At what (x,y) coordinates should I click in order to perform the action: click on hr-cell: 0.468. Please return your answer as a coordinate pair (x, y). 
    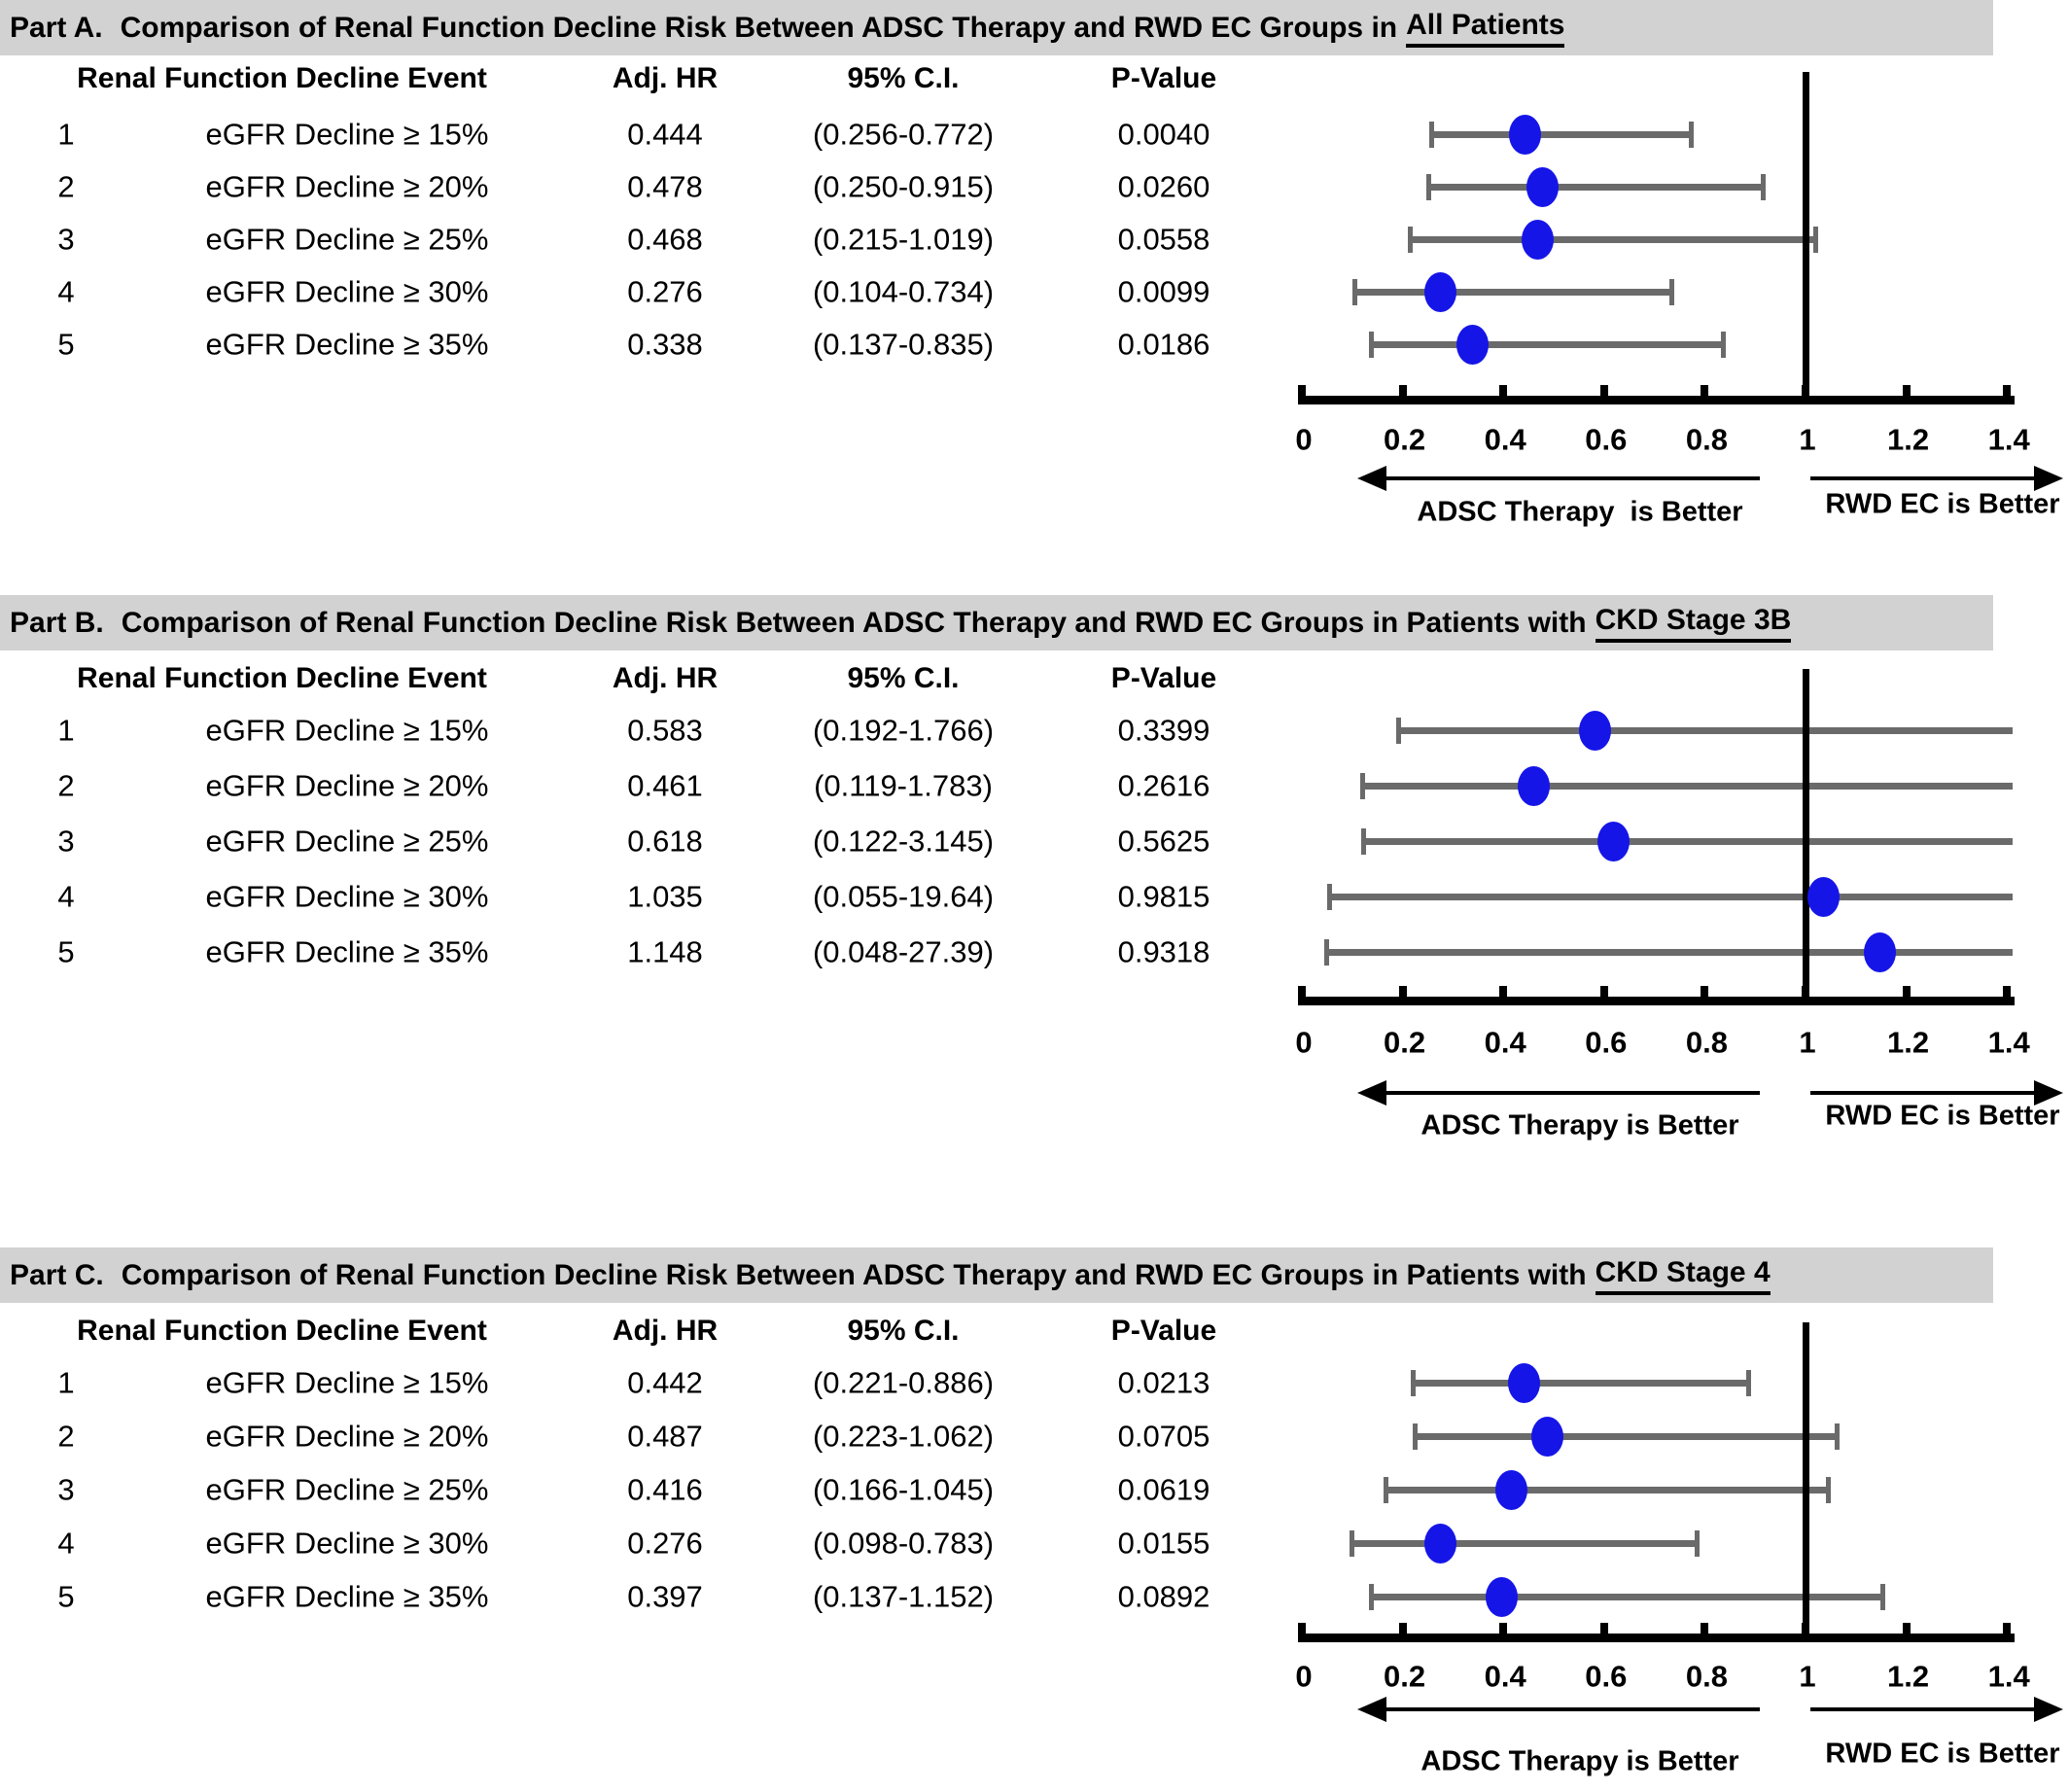
    Looking at the image, I should click on (665, 239).